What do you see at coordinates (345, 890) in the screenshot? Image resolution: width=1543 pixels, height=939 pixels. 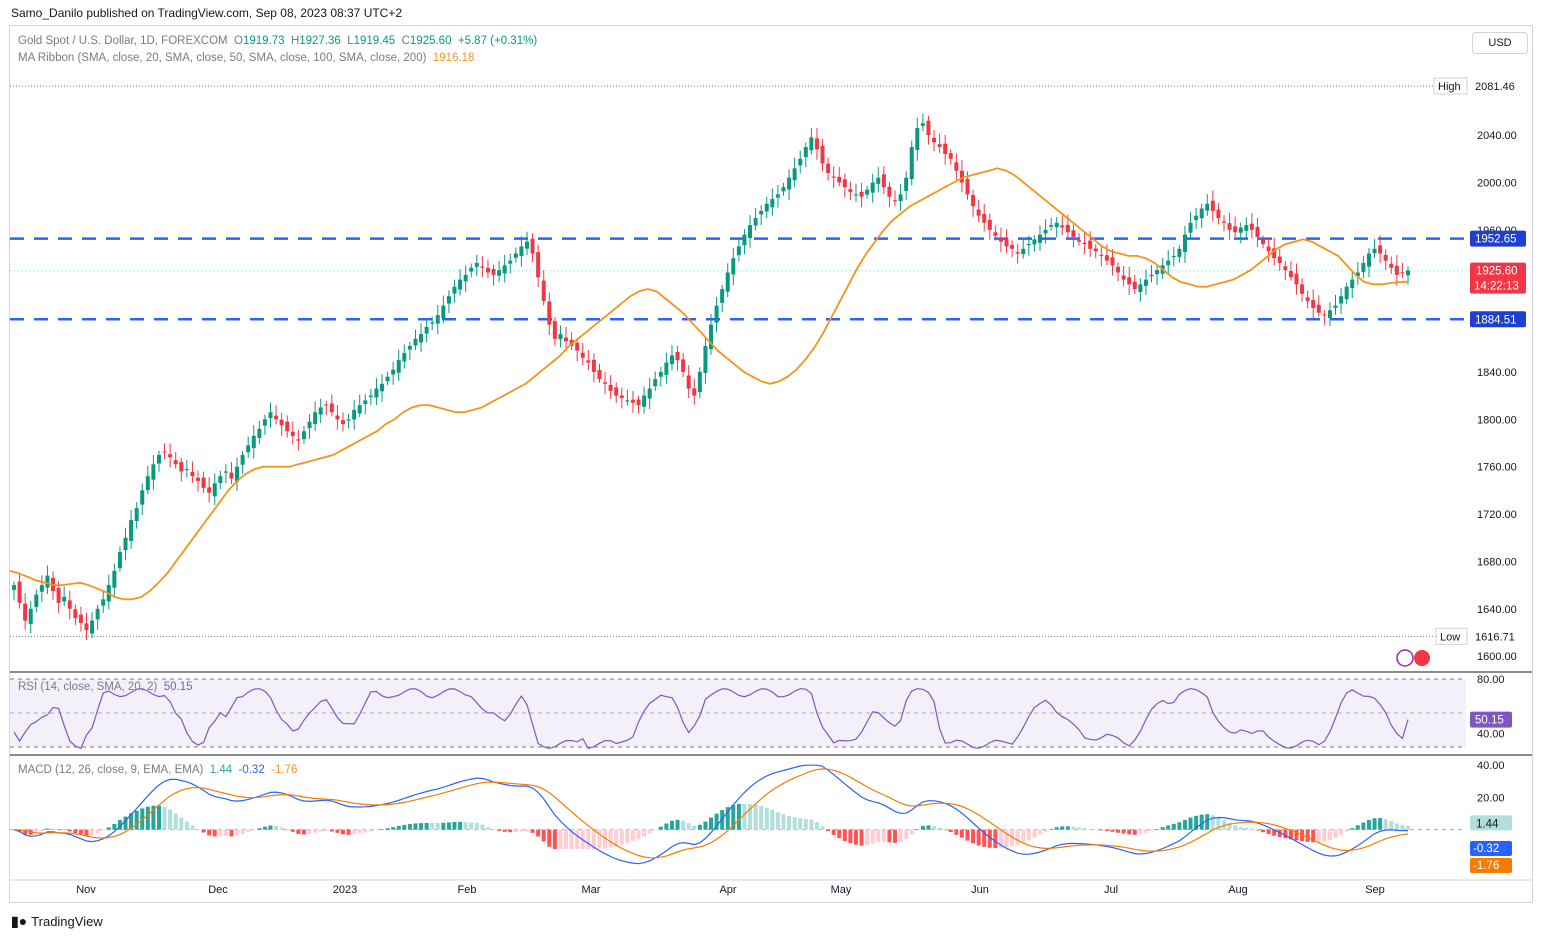 I see `x-axis-label: 2023` at bounding box center [345, 890].